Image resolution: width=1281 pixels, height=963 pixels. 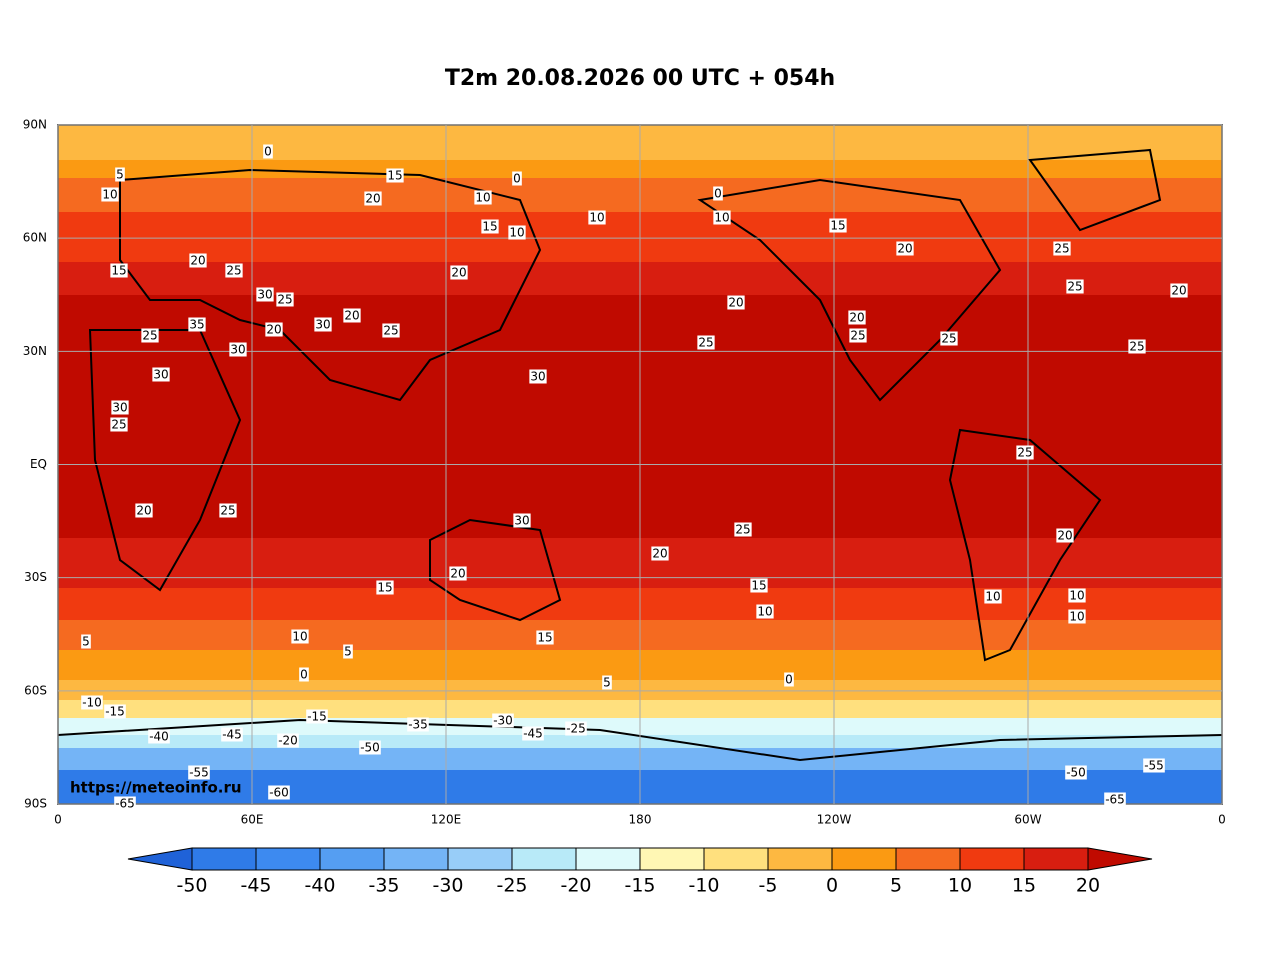 What do you see at coordinates (640, 820) in the screenshot?
I see `x-tick-label: 180` at bounding box center [640, 820].